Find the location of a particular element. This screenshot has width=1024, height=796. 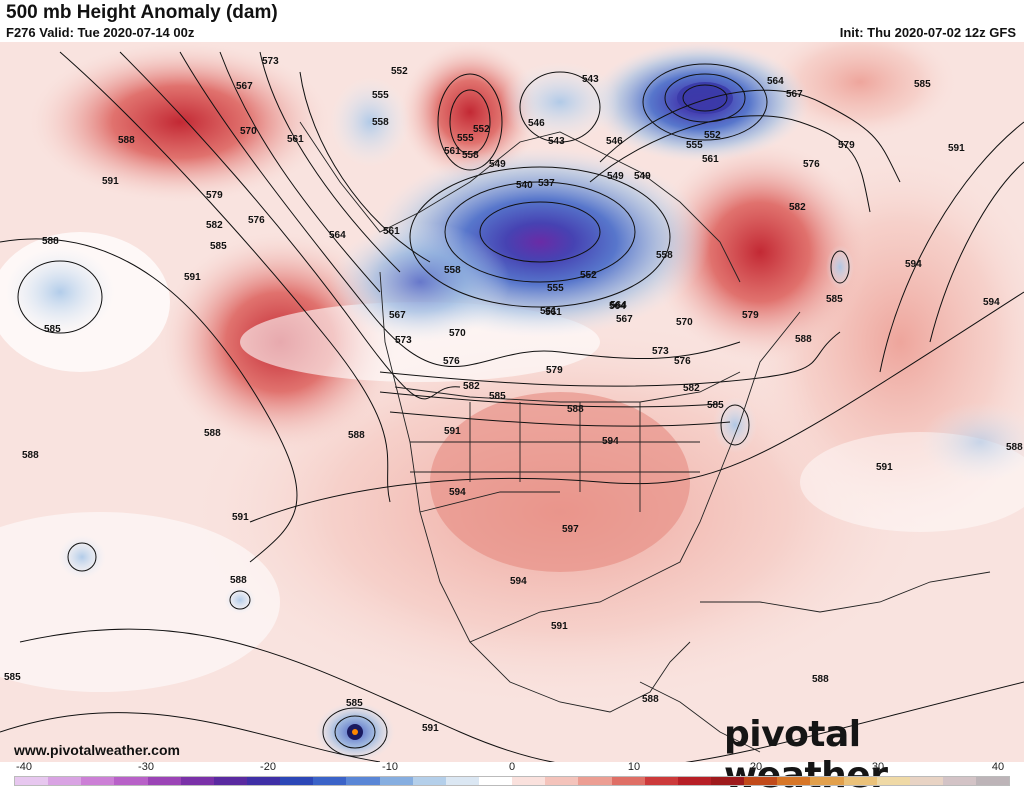

colorbar-tick: -10 is located at coordinates (390, 767).